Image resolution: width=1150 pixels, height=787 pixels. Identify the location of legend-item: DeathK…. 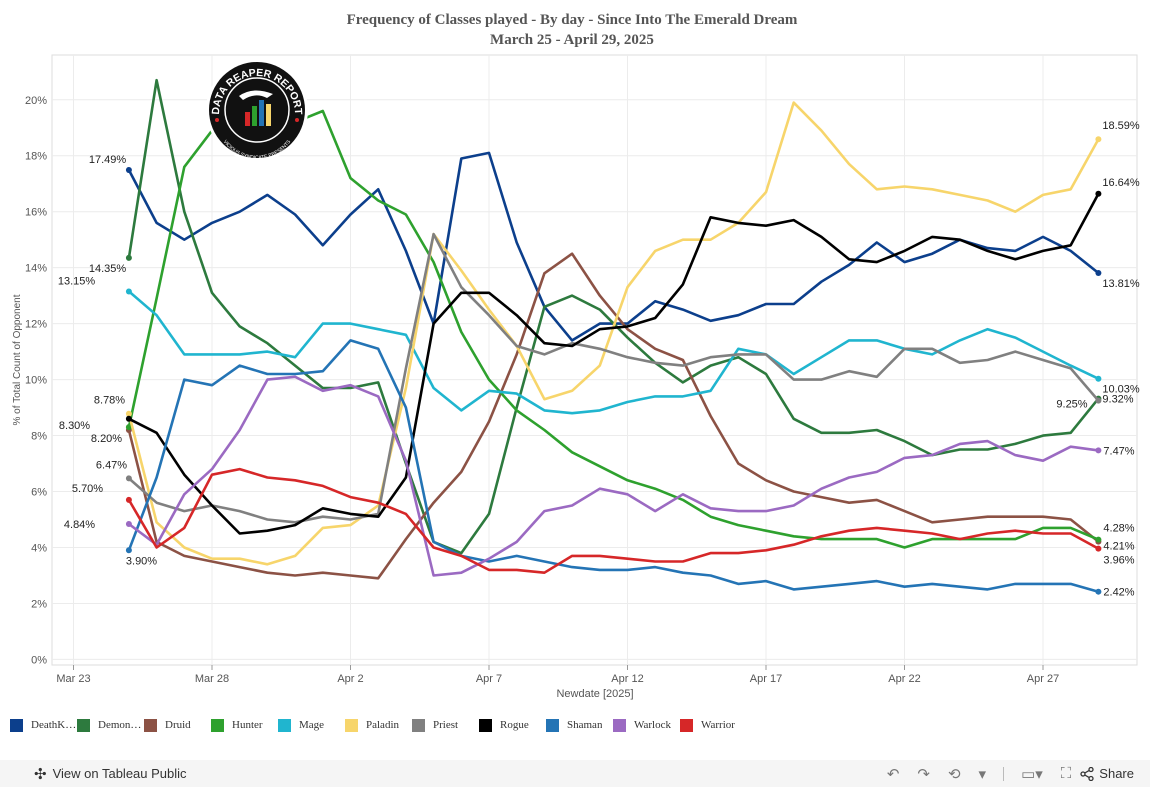
(43, 725).